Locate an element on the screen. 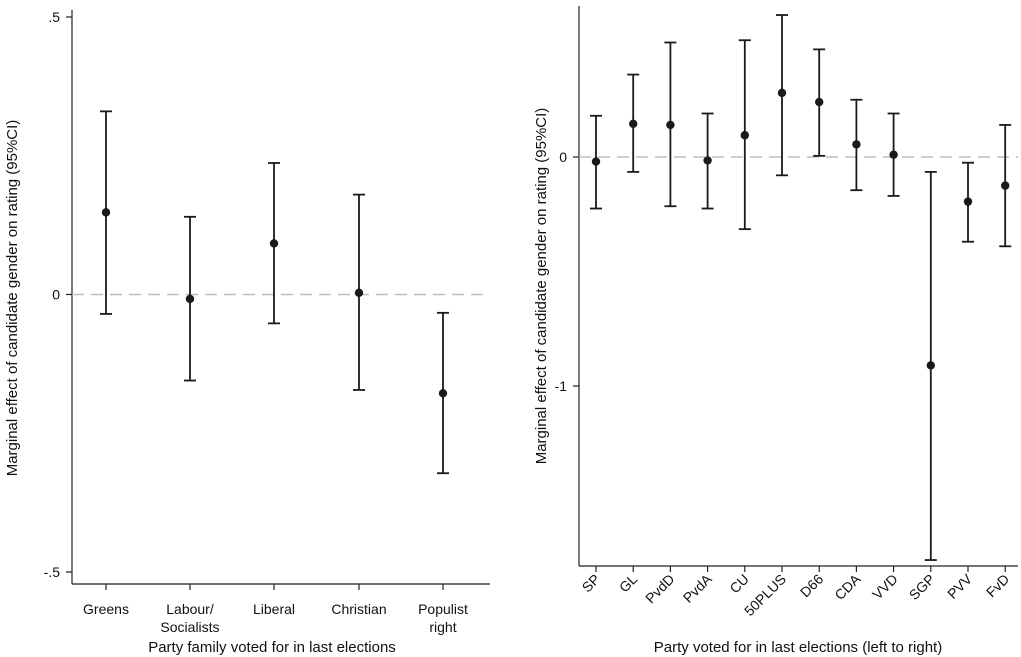 Image resolution: width=1021 pixels, height=657 pixels. right-xtick-label-pvdd: PvdD is located at coordinates (660, 589).